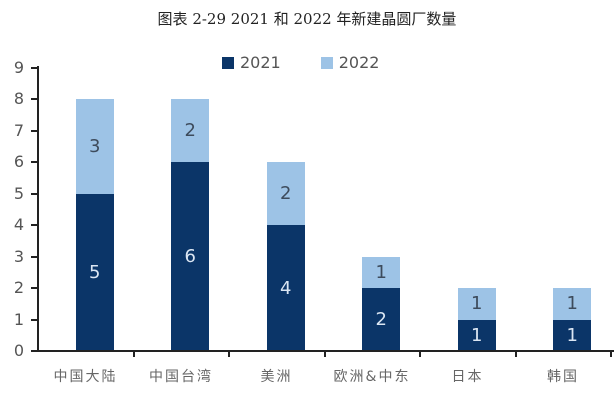  What do you see at coordinates (307, 19) in the screenshot?
I see `chart-title: 图表 2-29 2021 和 2022 年新建晶圆厂数量` at bounding box center [307, 19].